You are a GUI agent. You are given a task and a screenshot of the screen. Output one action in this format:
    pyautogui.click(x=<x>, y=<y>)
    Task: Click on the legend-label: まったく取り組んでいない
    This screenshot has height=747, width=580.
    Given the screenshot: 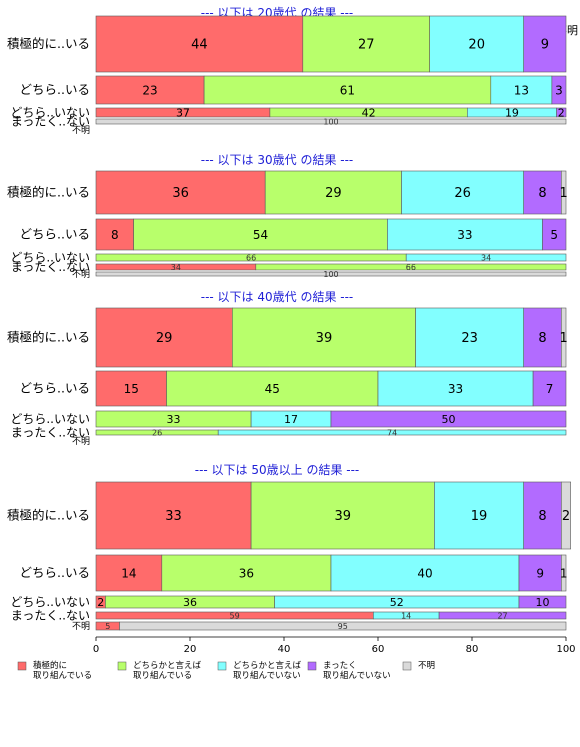 What is the action you would take?
    pyautogui.click(x=357, y=671)
    